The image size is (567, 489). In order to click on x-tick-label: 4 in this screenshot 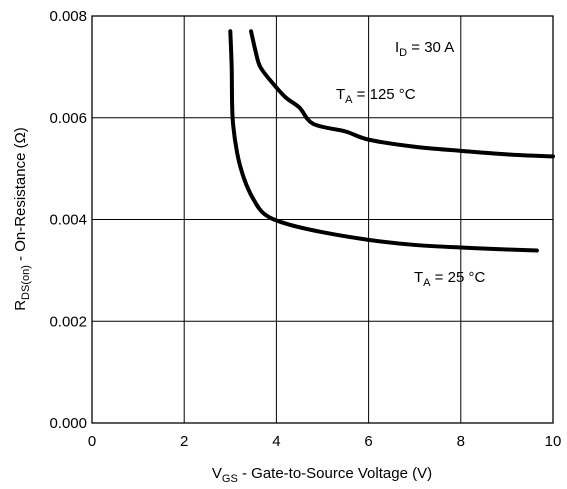, I will do `click(276, 441)`.